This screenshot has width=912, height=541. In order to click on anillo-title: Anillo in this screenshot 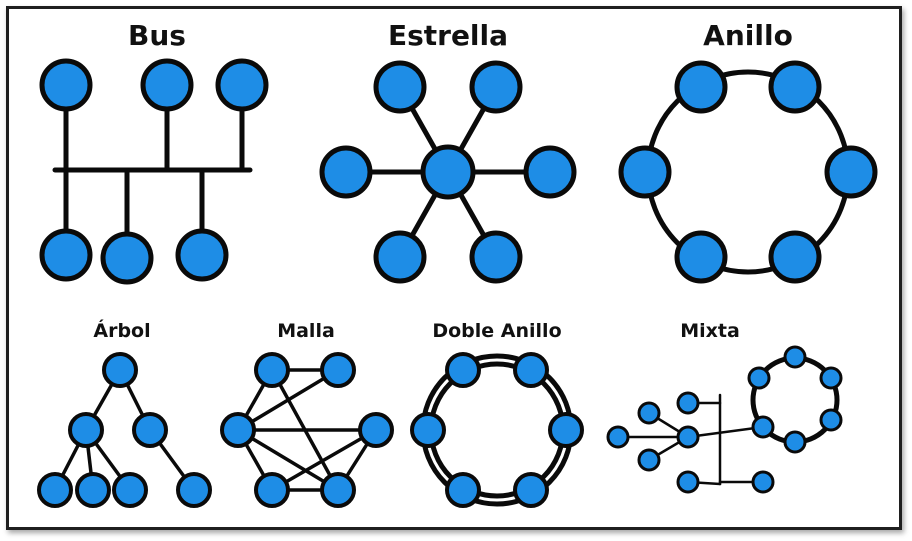, I will do `click(748, 35)`.